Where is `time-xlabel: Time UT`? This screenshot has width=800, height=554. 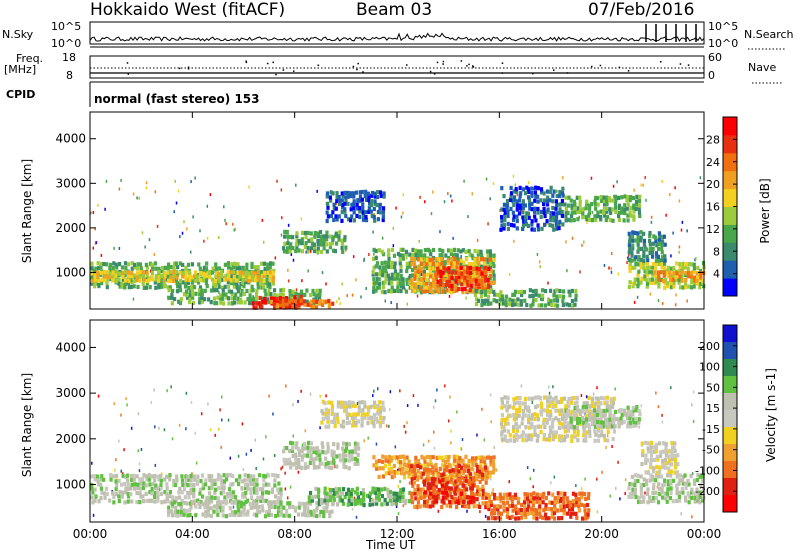 time-xlabel: Time UT is located at coordinates (391, 545).